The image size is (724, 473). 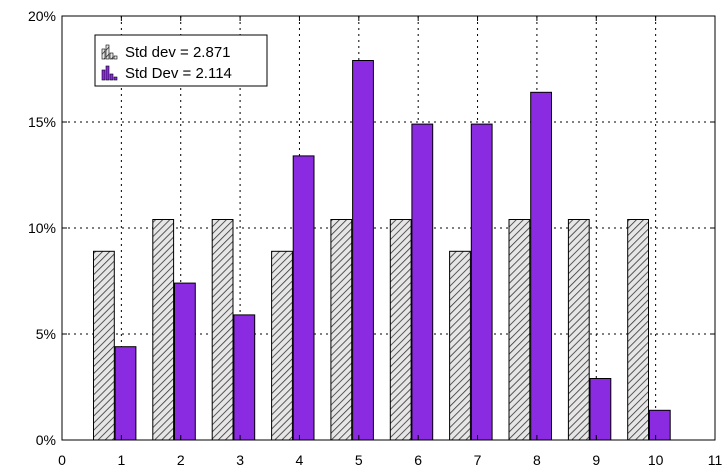 What do you see at coordinates (282, 345) in the screenshot?
I see `bar-series-1-x4` at bounding box center [282, 345].